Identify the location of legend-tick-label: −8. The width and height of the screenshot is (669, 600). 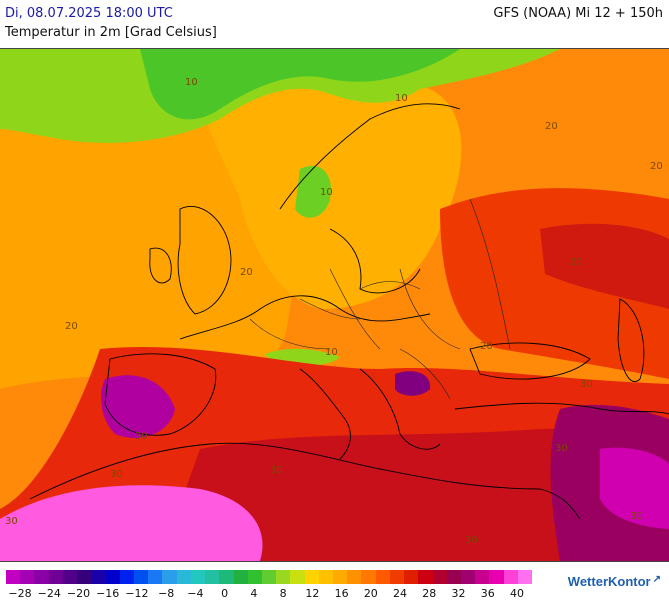
(166, 593).